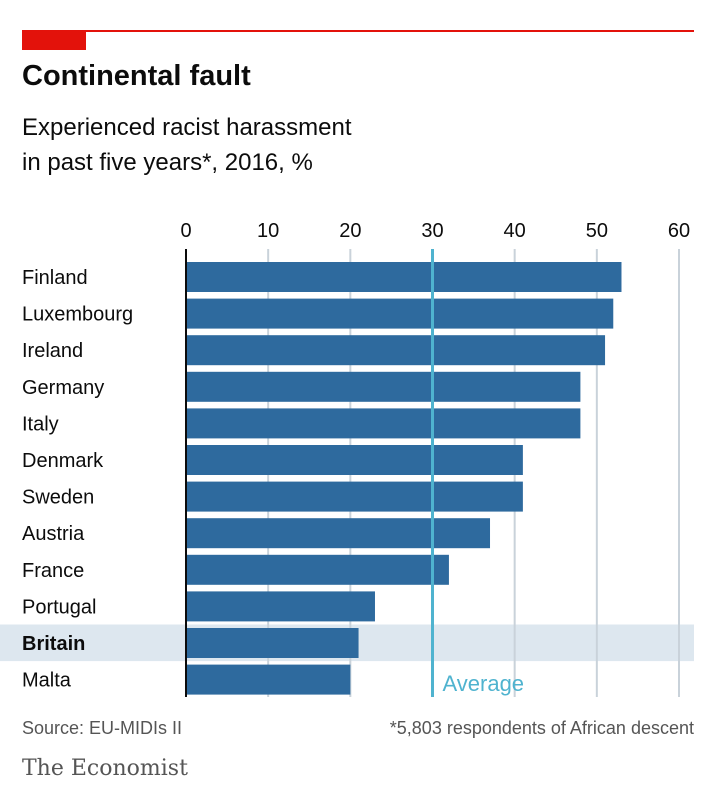 The image size is (724, 810). What do you see at coordinates (55, 278) in the screenshot?
I see `category-label: Finland` at bounding box center [55, 278].